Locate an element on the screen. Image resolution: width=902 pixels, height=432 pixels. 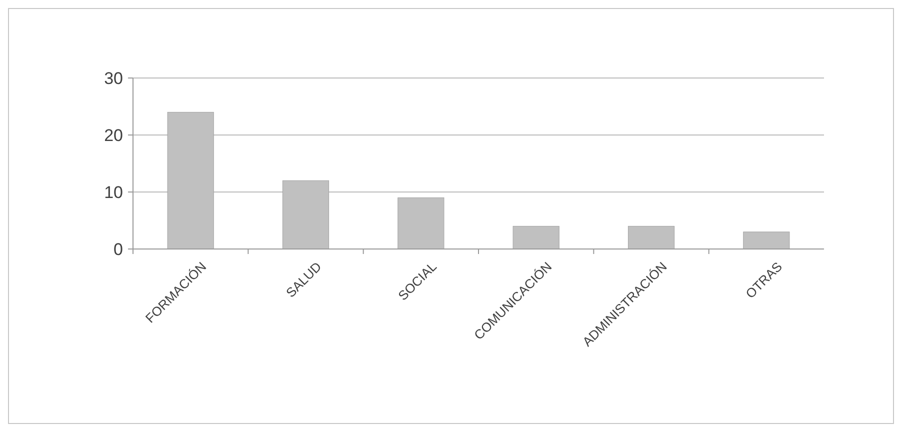
y-tick-label: 10 is located at coordinates (113, 192).